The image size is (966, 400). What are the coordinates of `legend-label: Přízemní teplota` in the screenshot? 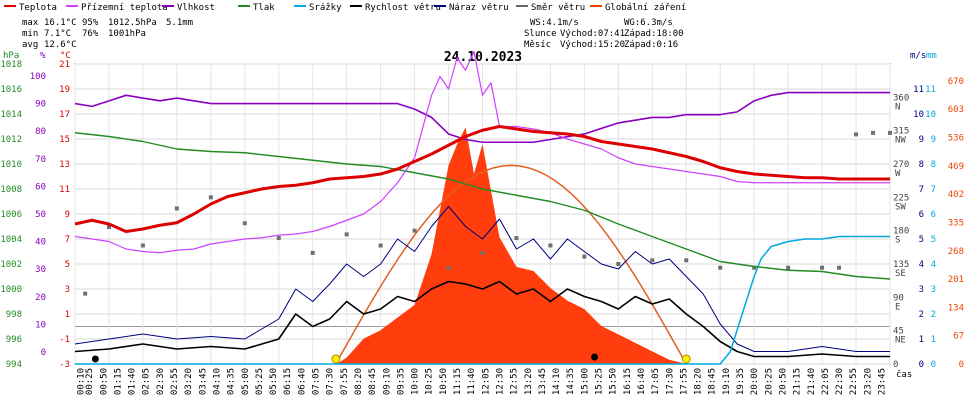 It's located at (124, 8).